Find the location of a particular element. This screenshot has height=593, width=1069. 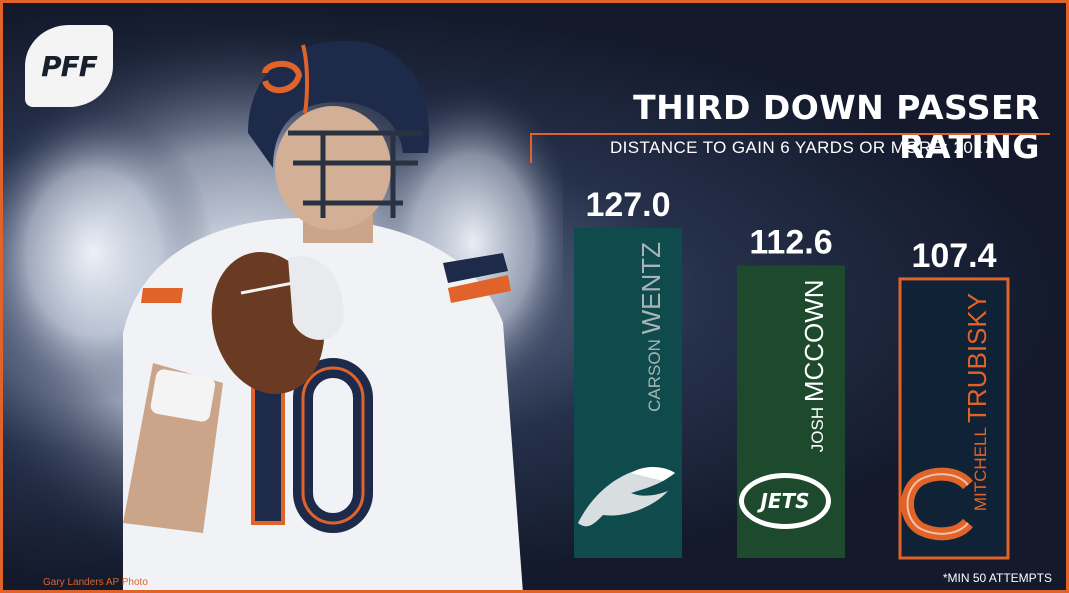

player-first-name: JOSH is located at coordinates (817, 427).